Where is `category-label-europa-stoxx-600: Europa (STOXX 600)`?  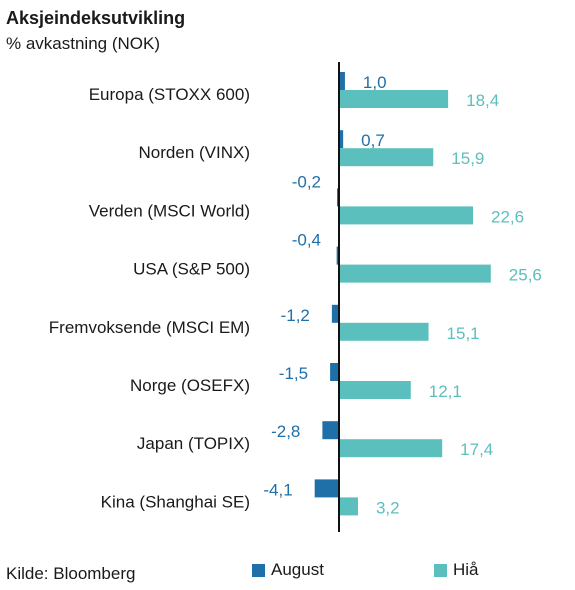
category-label-europa-stoxx-600: Europa (STOXX 600) is located at coordinates (169, 94).